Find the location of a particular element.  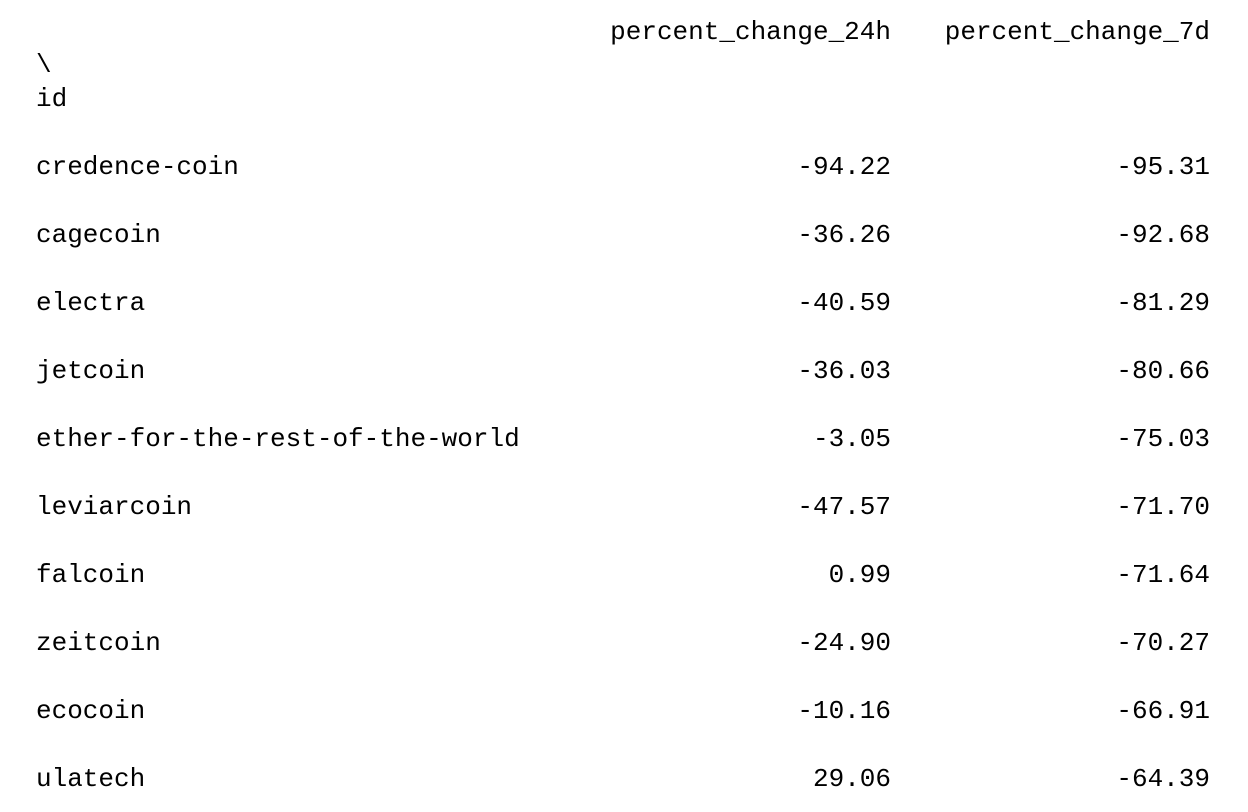

row-id-cell: ecocoin is located at coordinates (91, 711).